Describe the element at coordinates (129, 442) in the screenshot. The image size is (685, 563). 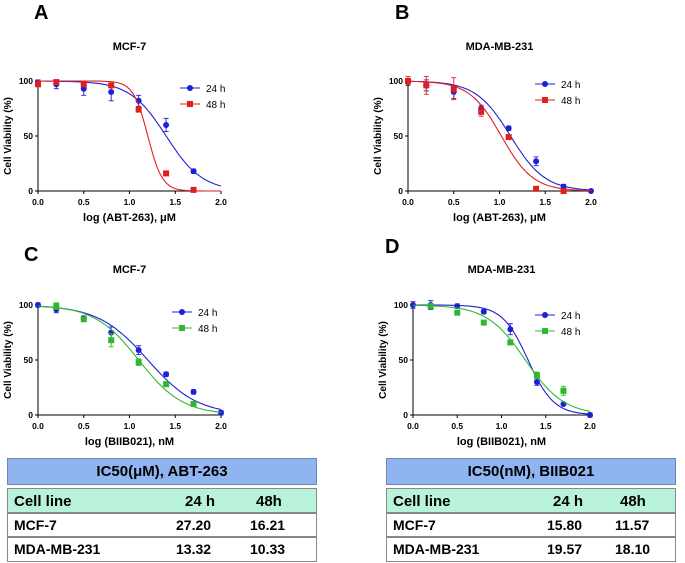
I see `x-axis-label: log (BIIB021), nM` at that location.